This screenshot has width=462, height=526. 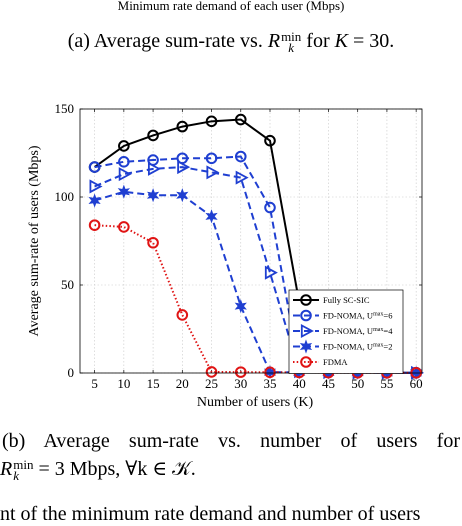 What do you see at coordinates (23, 465) in the screenshot?
I see `caption-b-var-sup: min` at bounding box center [23, 465].